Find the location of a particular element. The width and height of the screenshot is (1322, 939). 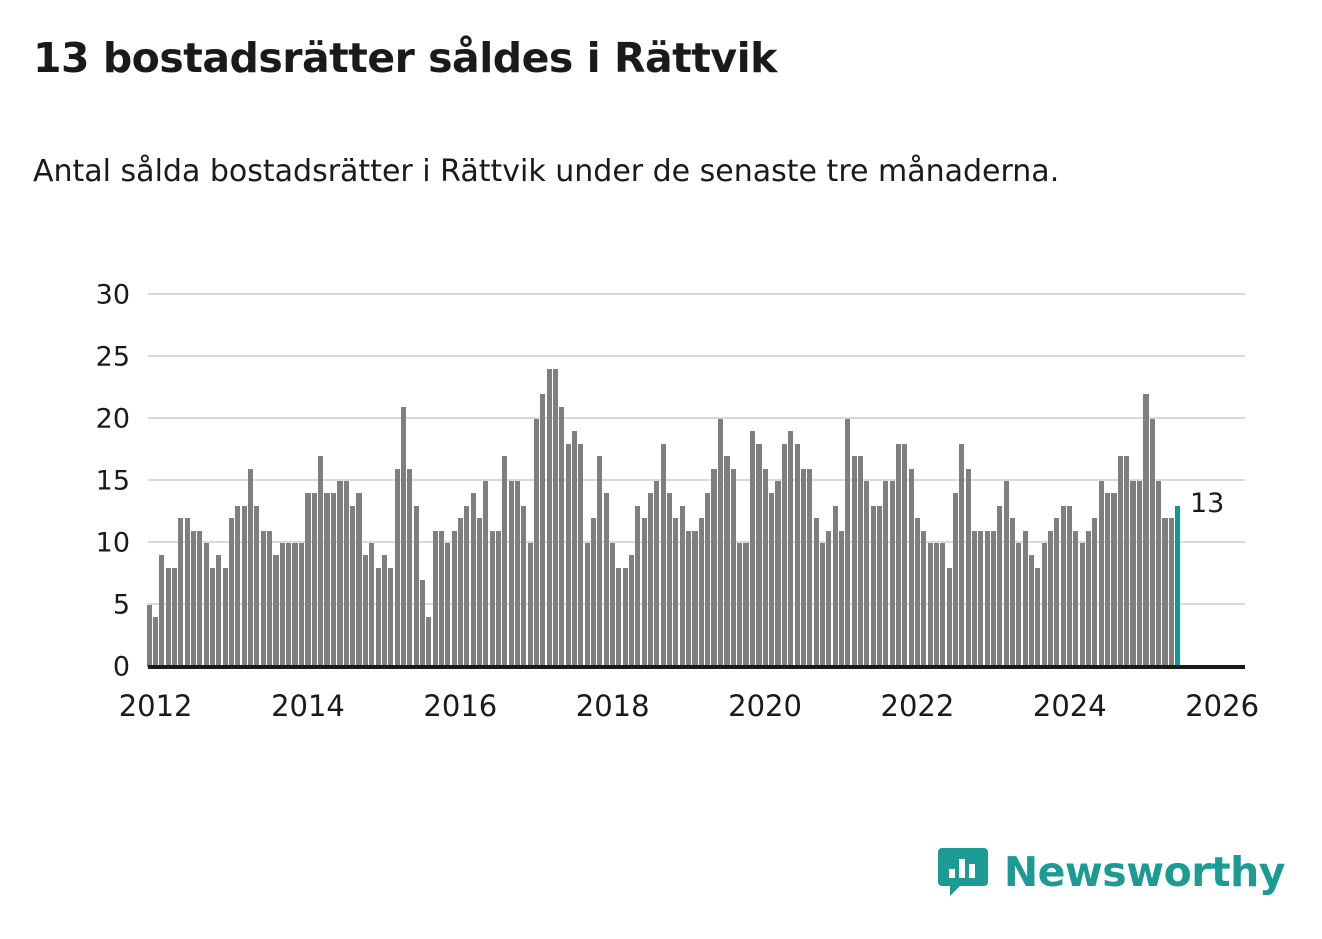

last-value-annotation: 13 is located at coordinates (1207, 503).